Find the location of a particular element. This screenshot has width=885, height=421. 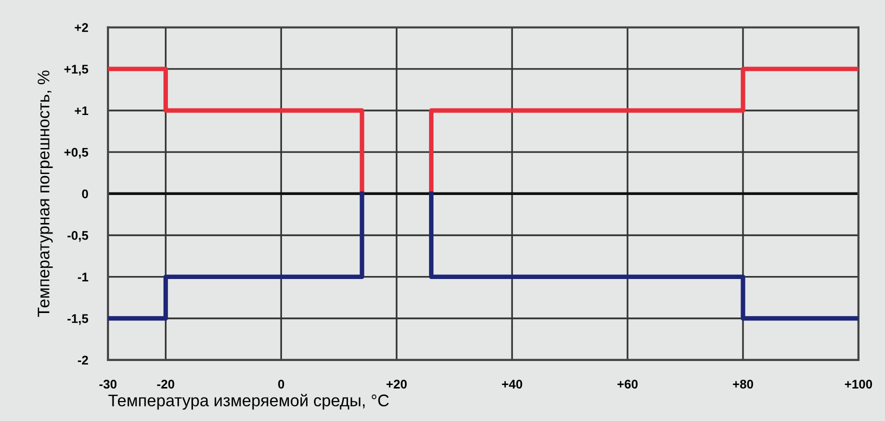

x-tick-label: +20 is located at coordinates (396, 384).